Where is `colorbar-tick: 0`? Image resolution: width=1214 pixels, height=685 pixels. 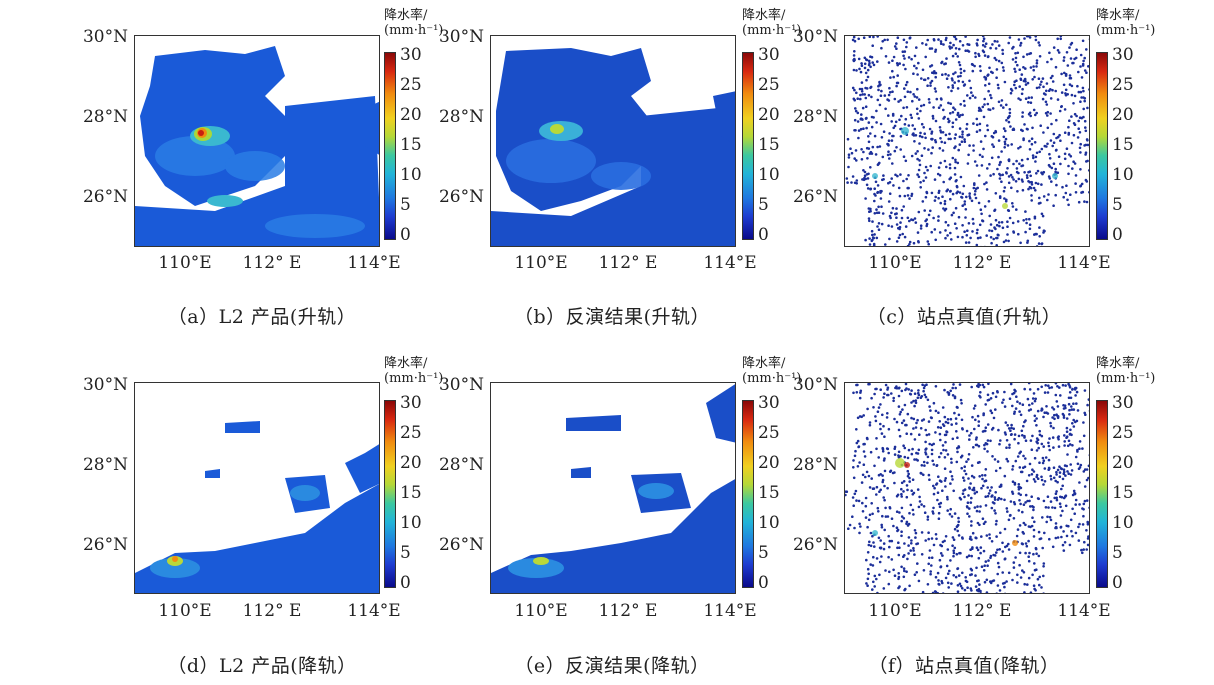 colorbar-tick: 0 is located at coordinates (1117, 235).